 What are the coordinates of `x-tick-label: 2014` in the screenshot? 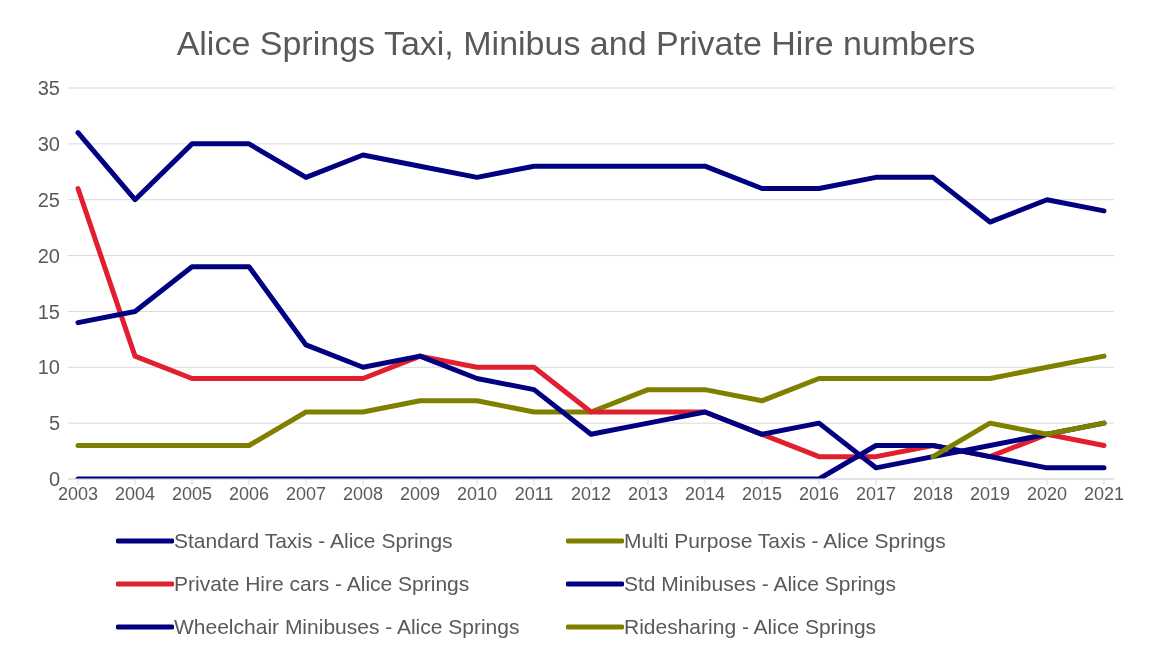 It's located at (705, 493).